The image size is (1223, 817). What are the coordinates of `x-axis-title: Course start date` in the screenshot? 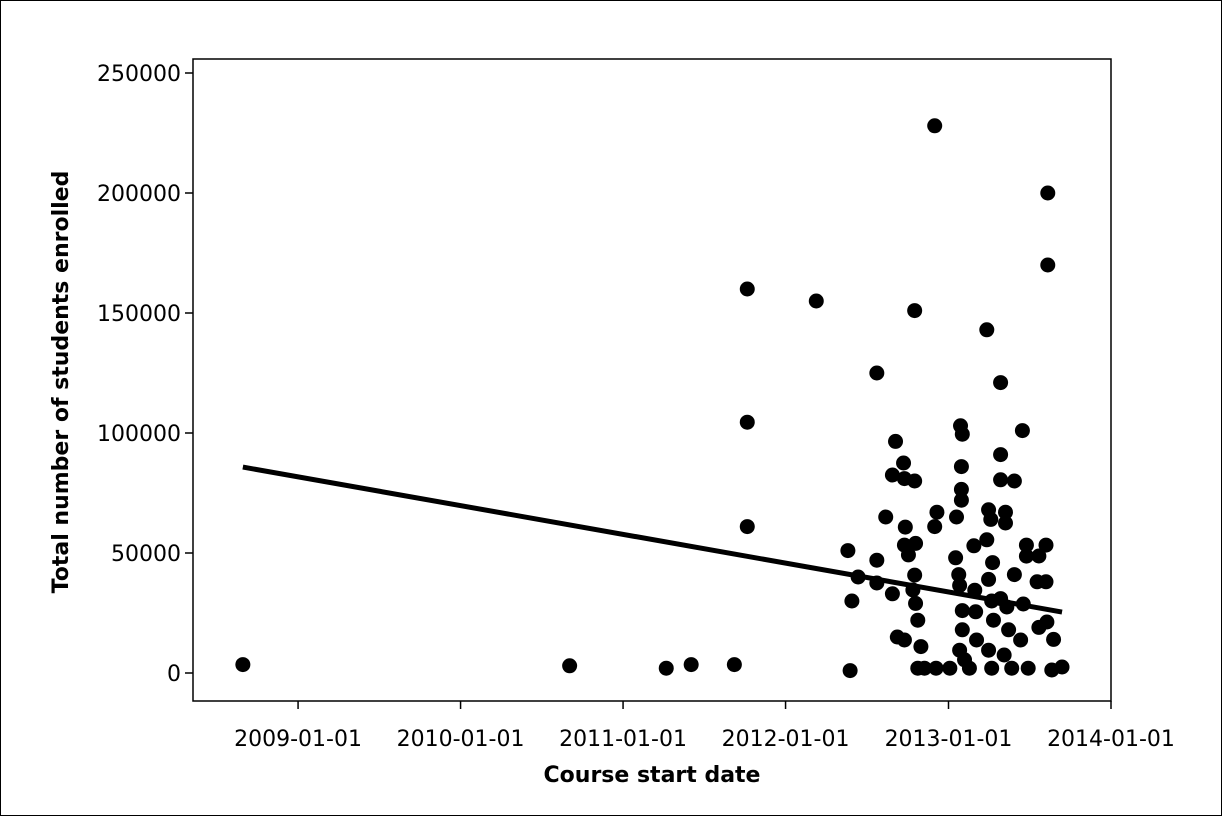 It's located at (652, 775).